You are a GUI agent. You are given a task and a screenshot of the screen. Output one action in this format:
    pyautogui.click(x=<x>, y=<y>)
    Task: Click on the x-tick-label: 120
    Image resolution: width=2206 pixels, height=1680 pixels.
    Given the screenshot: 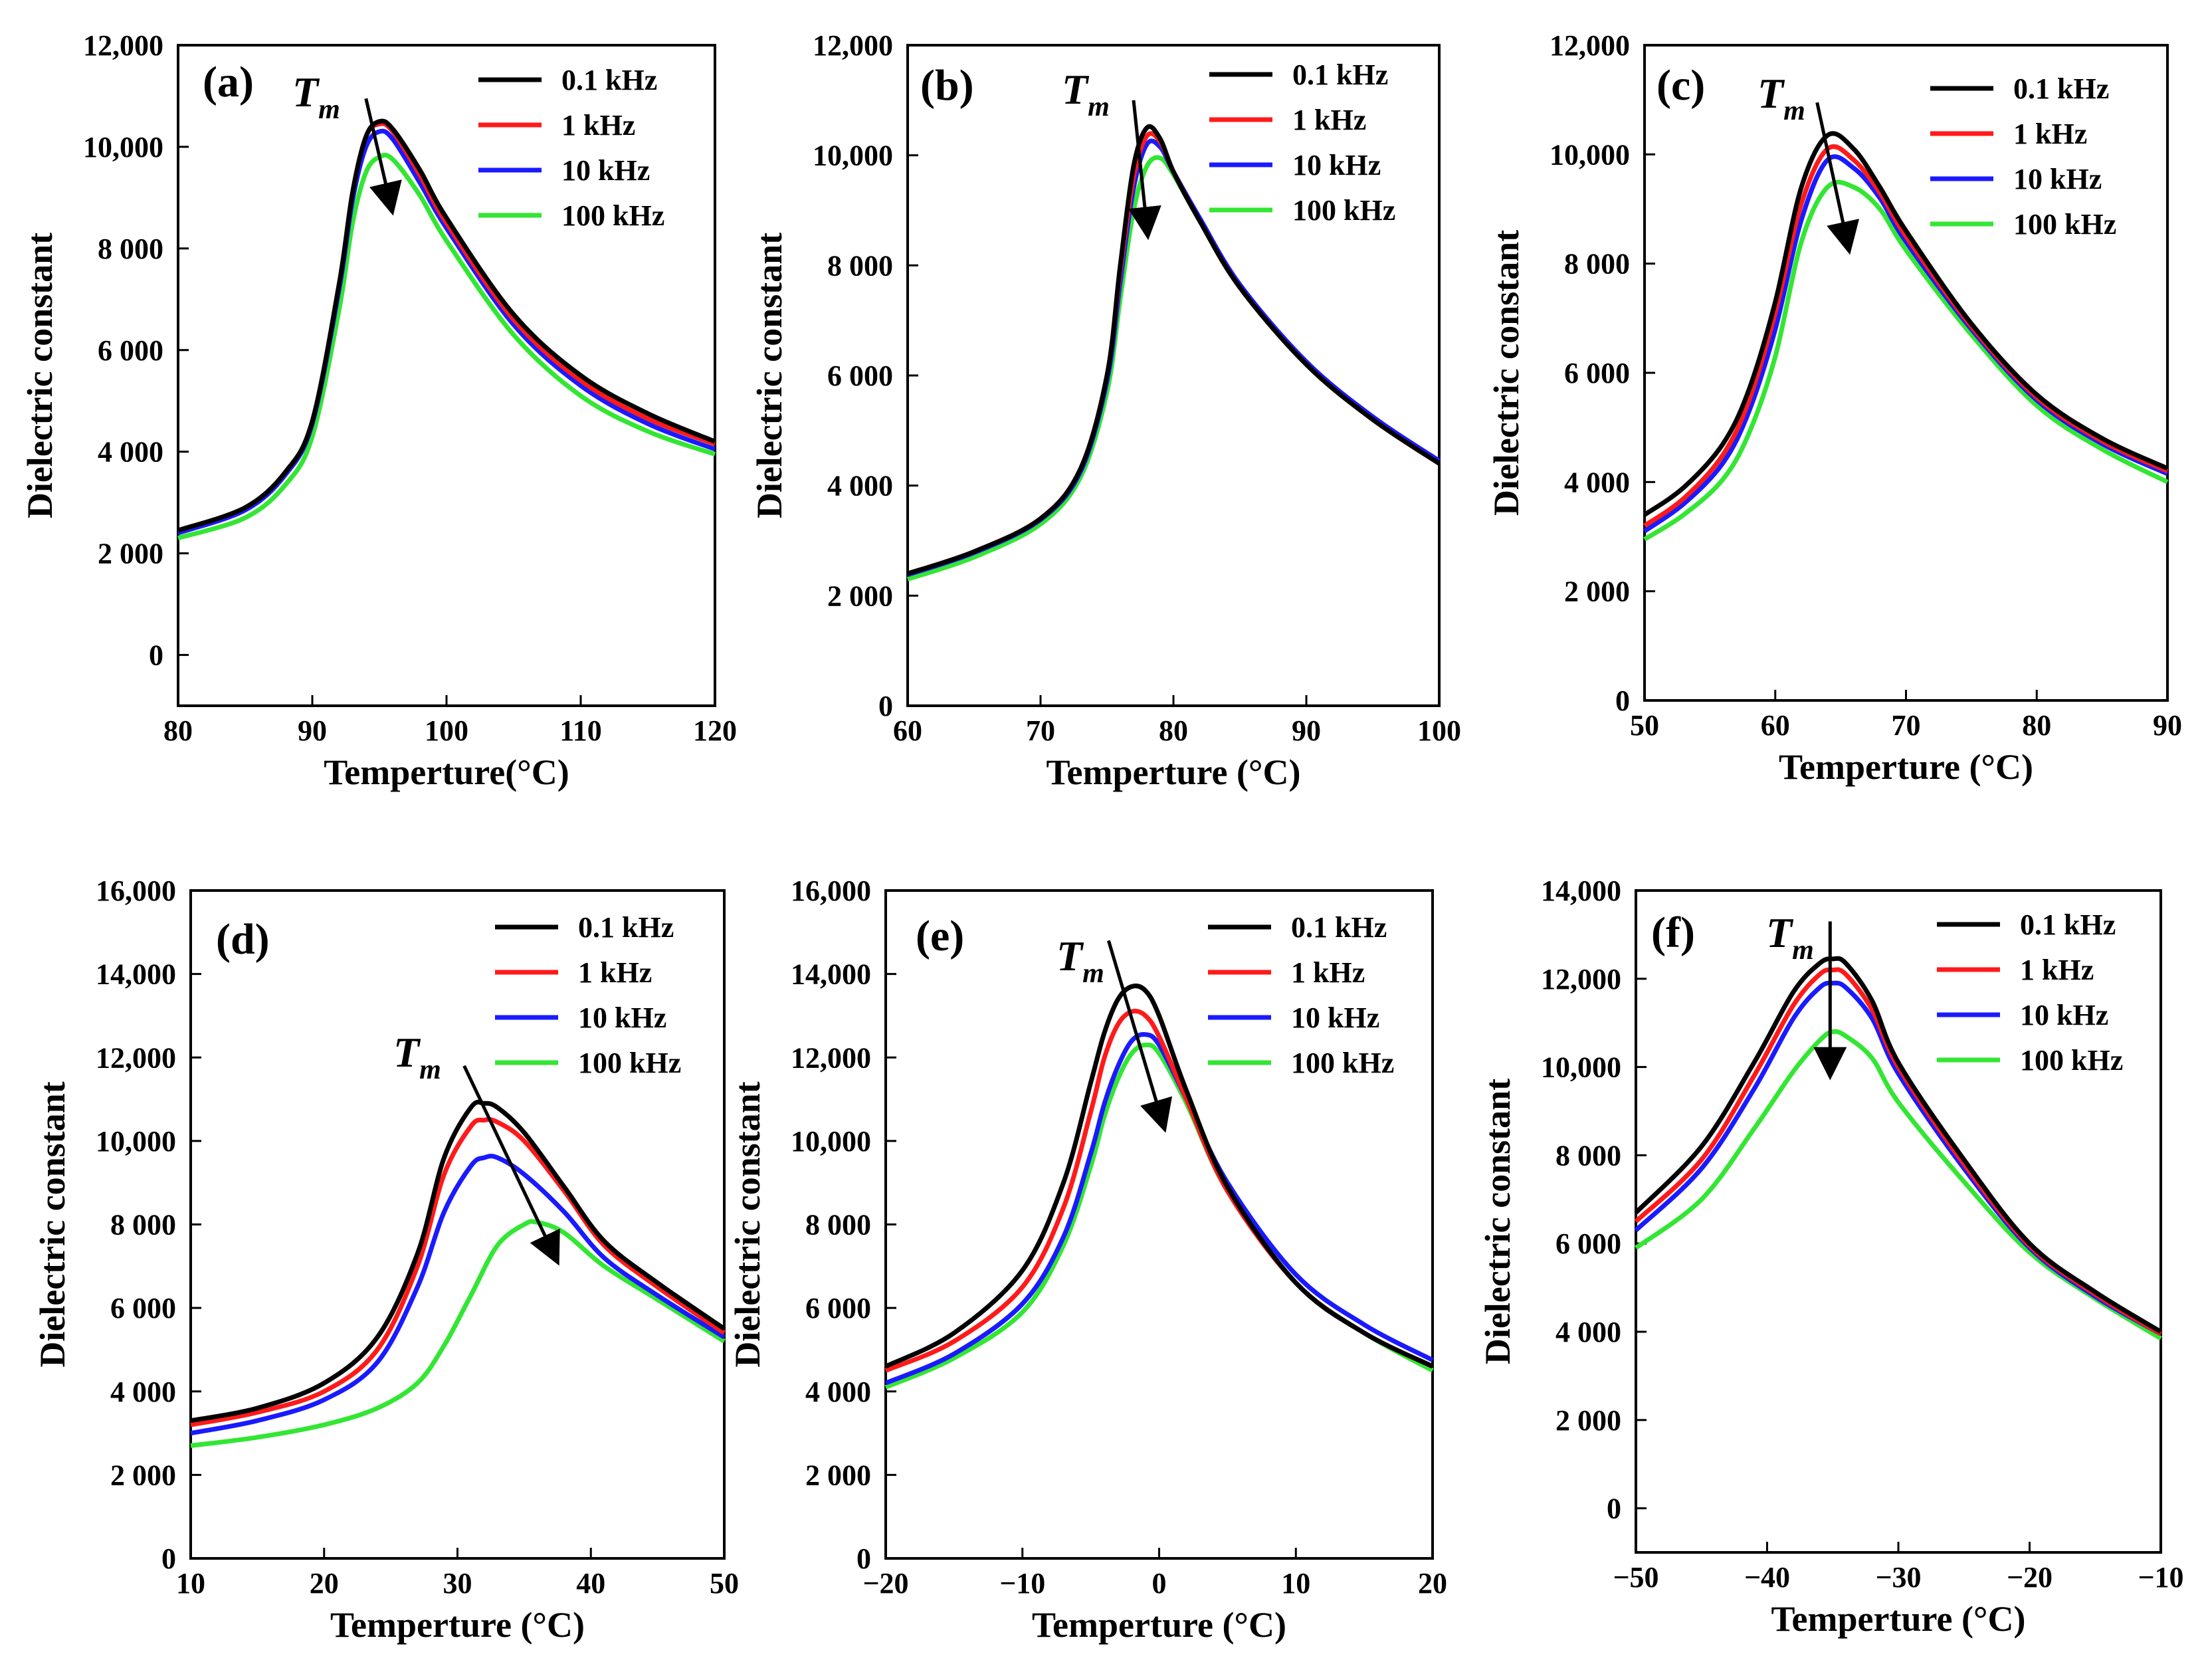 What is the action you would take?
    pyautogui.click(x=715, y=730)
    